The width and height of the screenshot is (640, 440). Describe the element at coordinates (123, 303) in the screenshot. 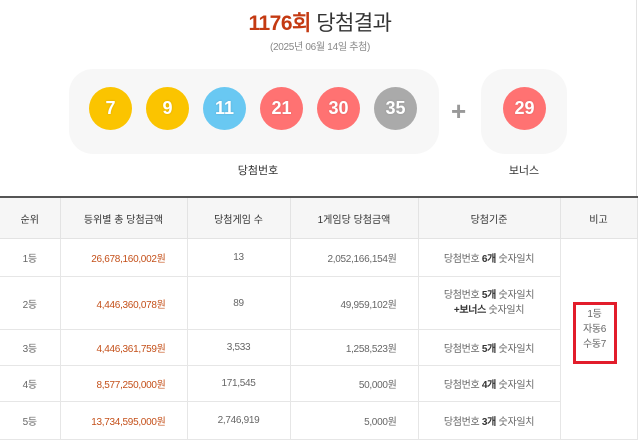

I see `total-prize: 4,446,360,078원` at that location.